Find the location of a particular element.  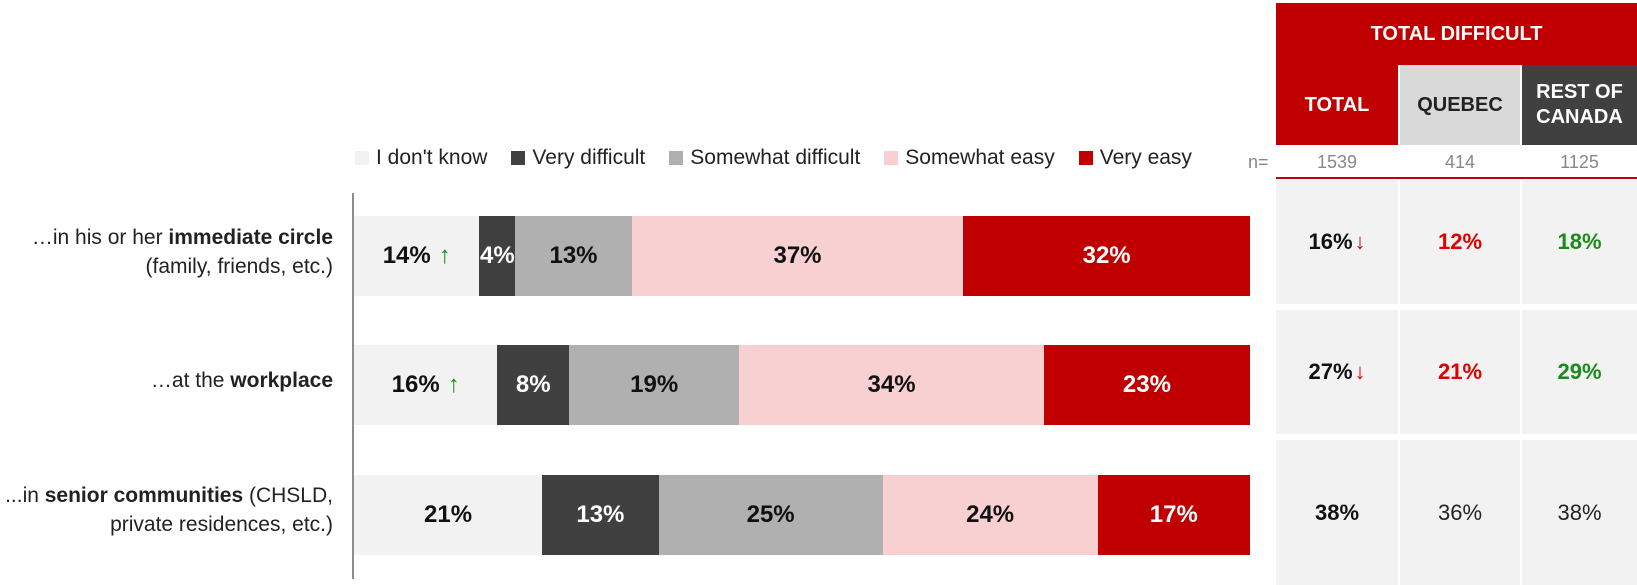

table-cell: 29% is located at coordinates (1579, 372).